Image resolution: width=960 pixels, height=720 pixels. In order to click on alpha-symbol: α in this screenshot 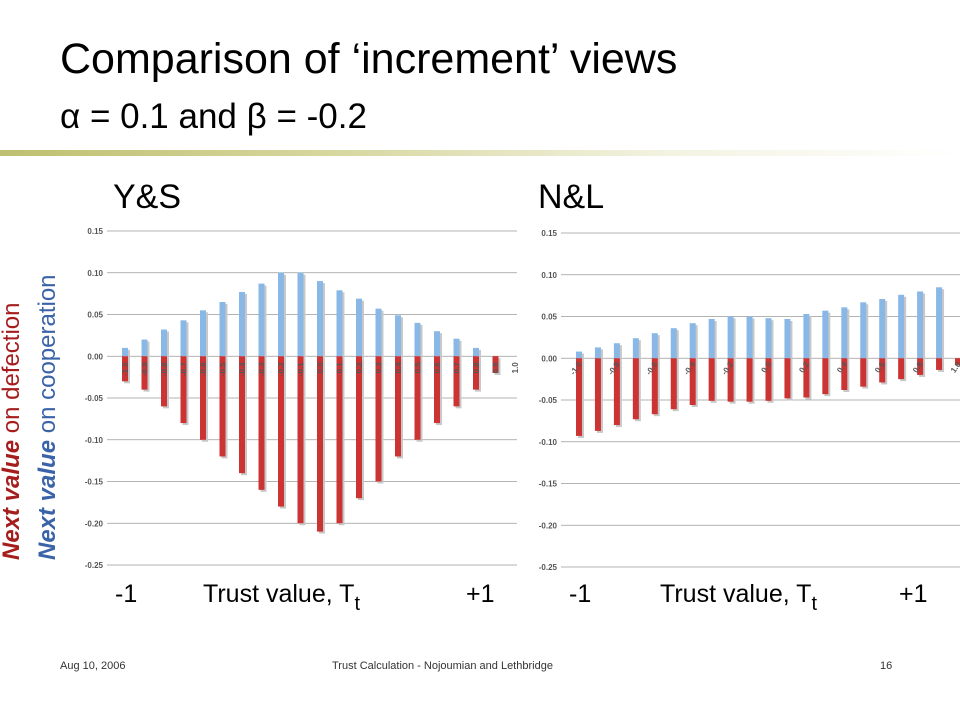, I will do `click(70, 116)`.